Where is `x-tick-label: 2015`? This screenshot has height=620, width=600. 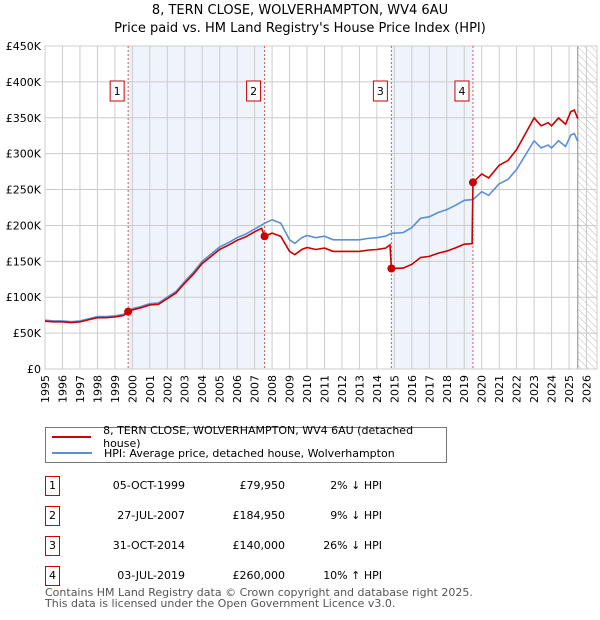 x-tick-label: 2015 is located at coordinates (394, 389).